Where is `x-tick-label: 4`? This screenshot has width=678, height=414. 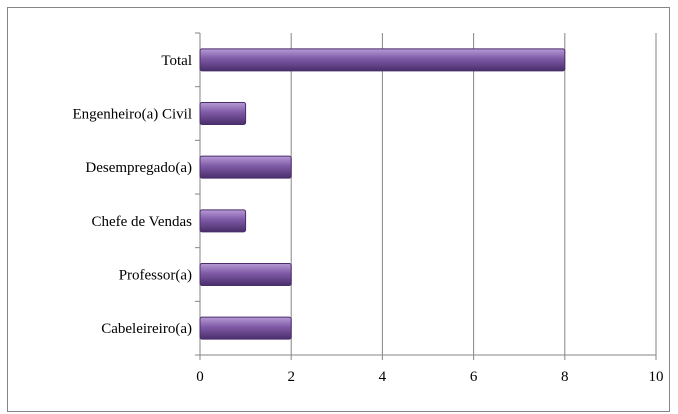 x-tick-label: 4 is located at coordinates (383, 377).